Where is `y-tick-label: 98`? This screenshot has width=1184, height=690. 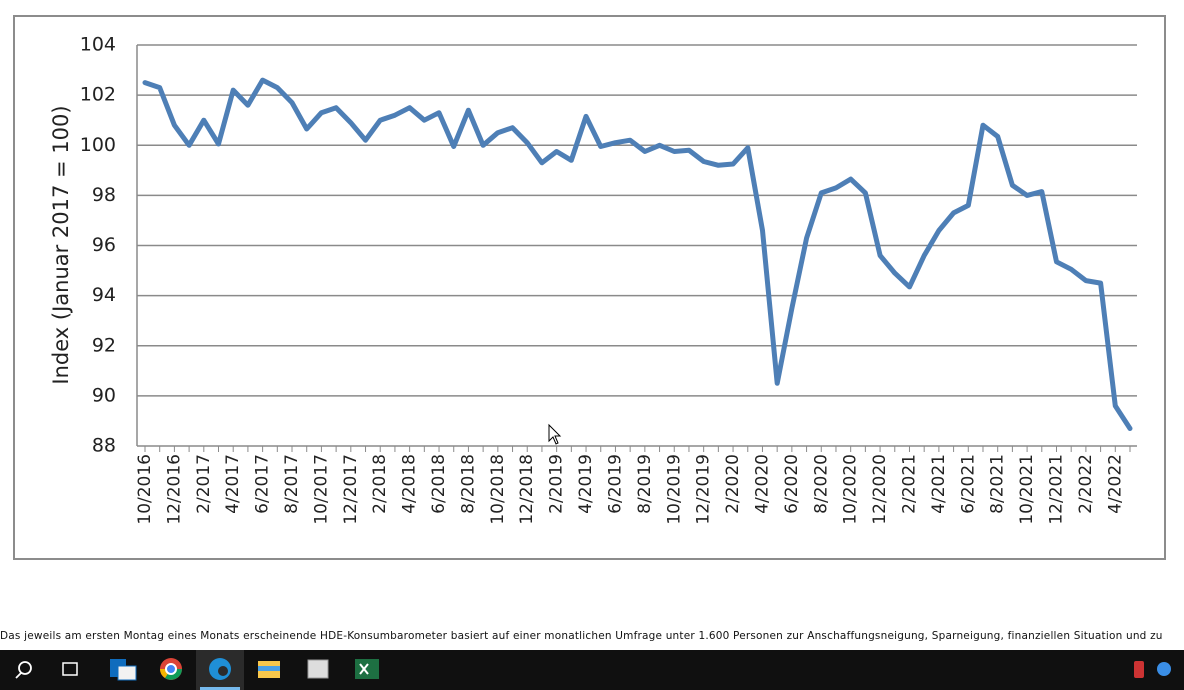
y-tick-label: 98 is located at coordinates (104, 195).